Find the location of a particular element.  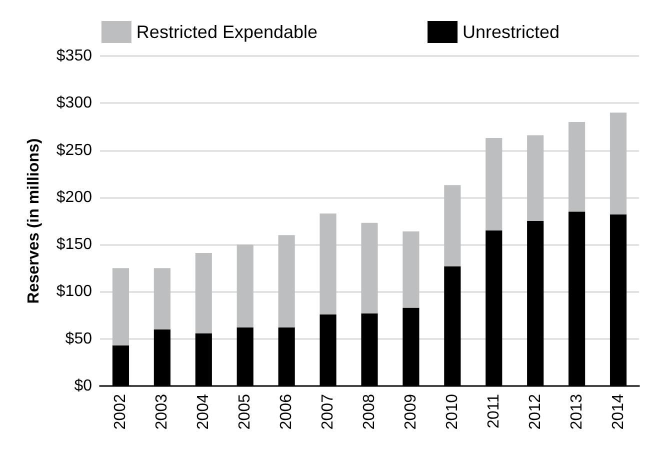

y-tick-label: $0 is located at coordinates (83, 386).